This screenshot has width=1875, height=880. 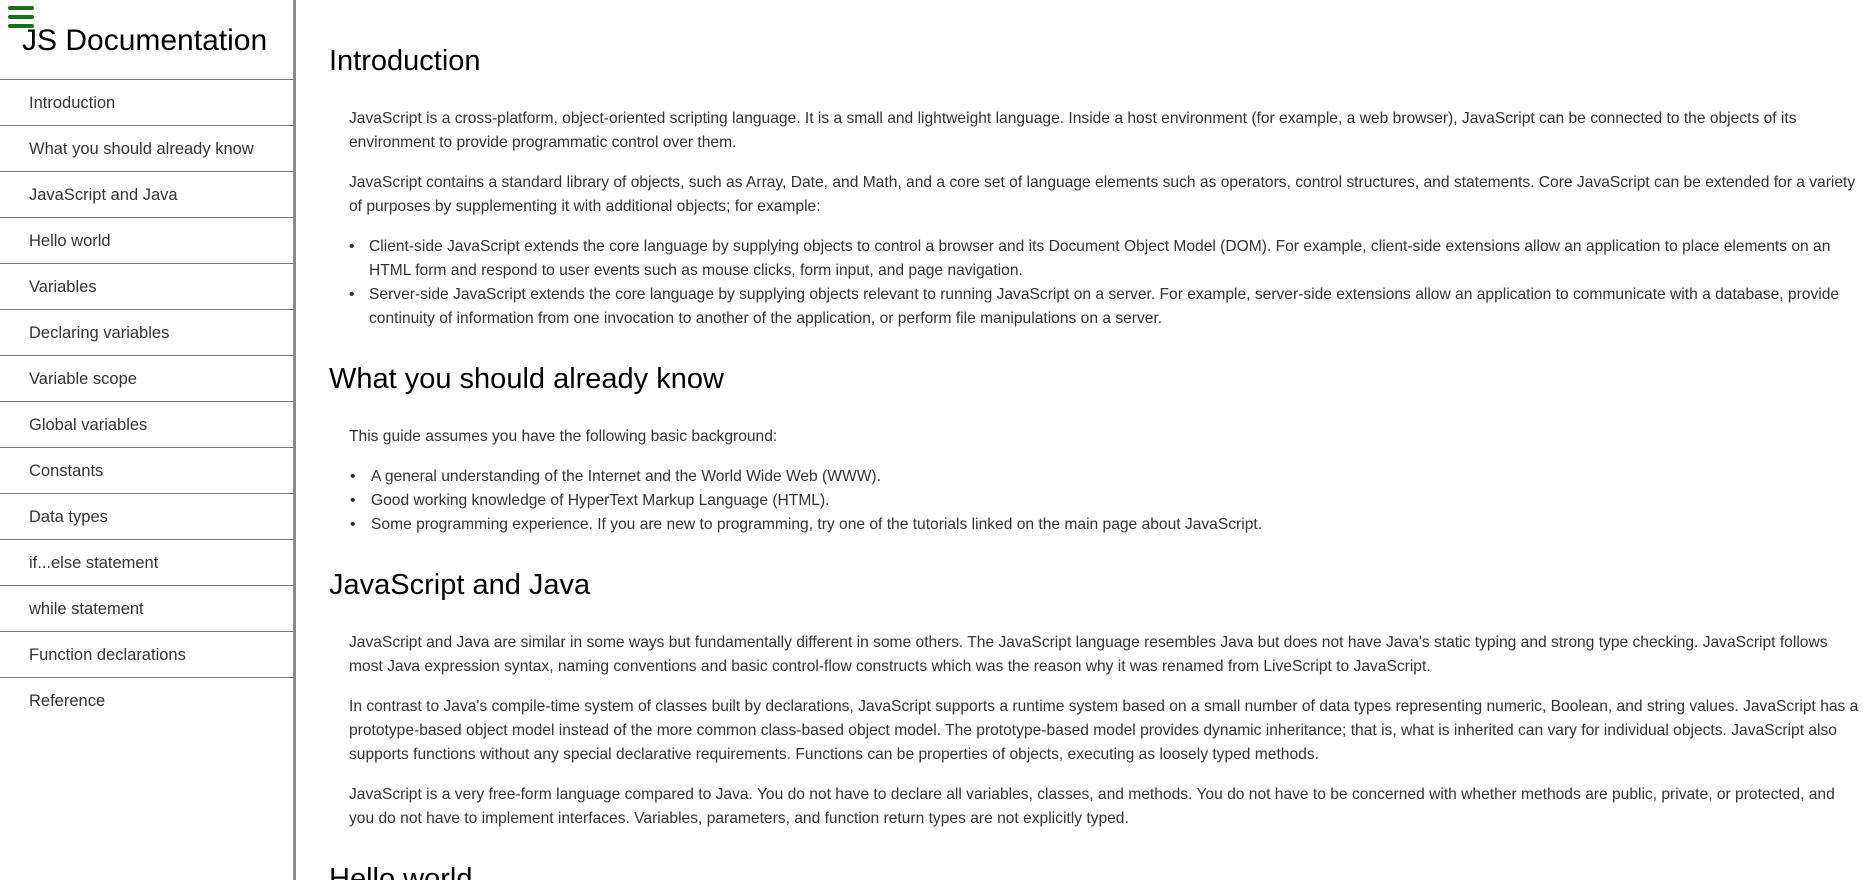 I want to click on nav-link-data-types: Data types, so click(x=68, y=516).